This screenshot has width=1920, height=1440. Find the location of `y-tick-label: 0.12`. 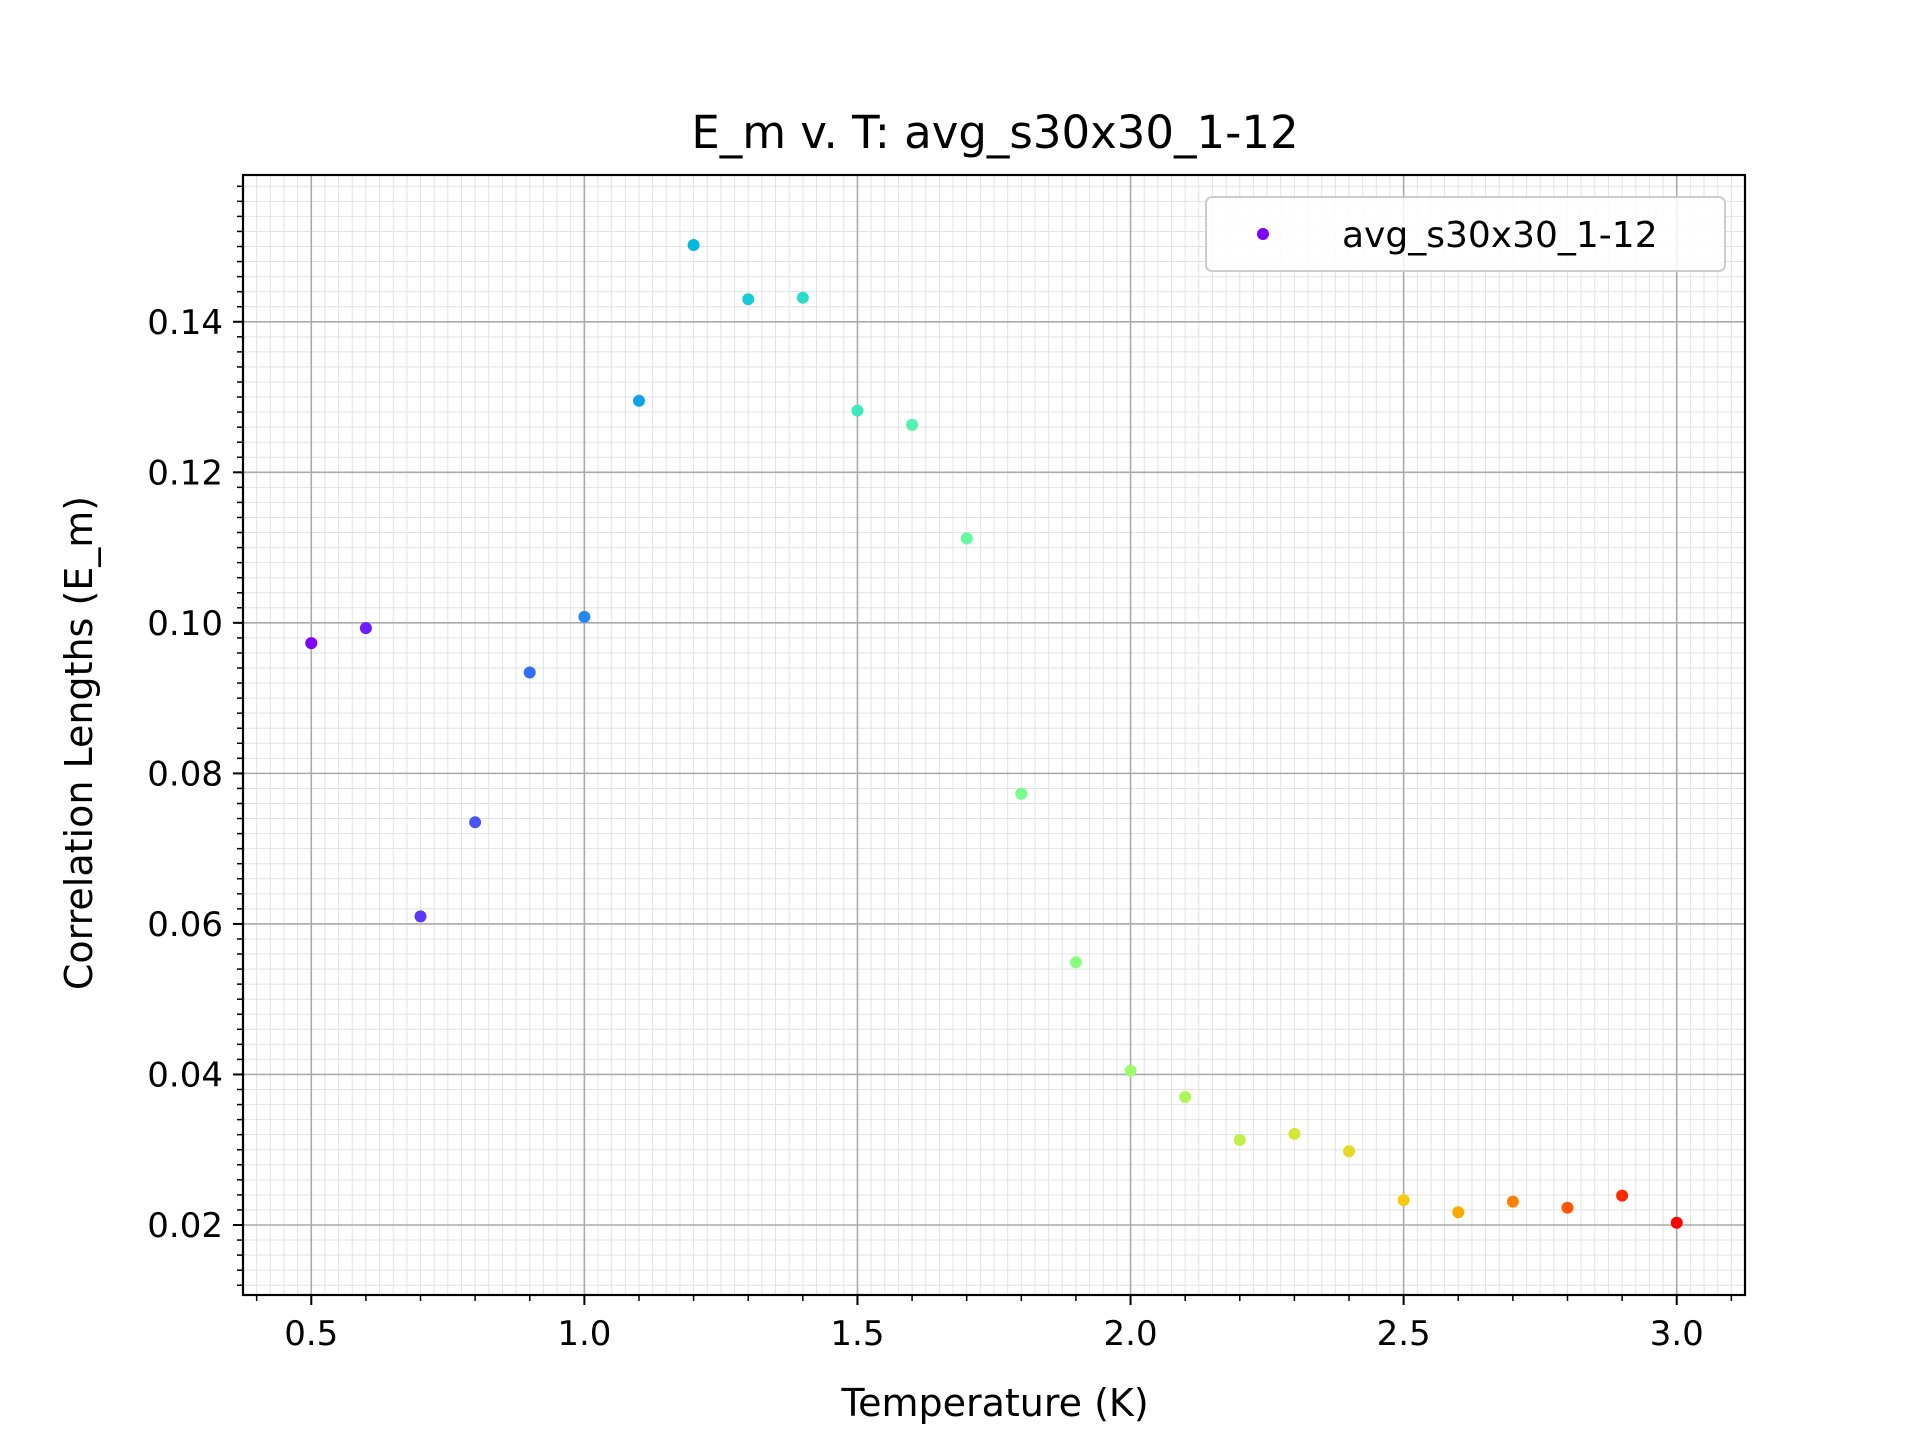

y-tick-label: 0.12 is located at coordinates (185, 473).